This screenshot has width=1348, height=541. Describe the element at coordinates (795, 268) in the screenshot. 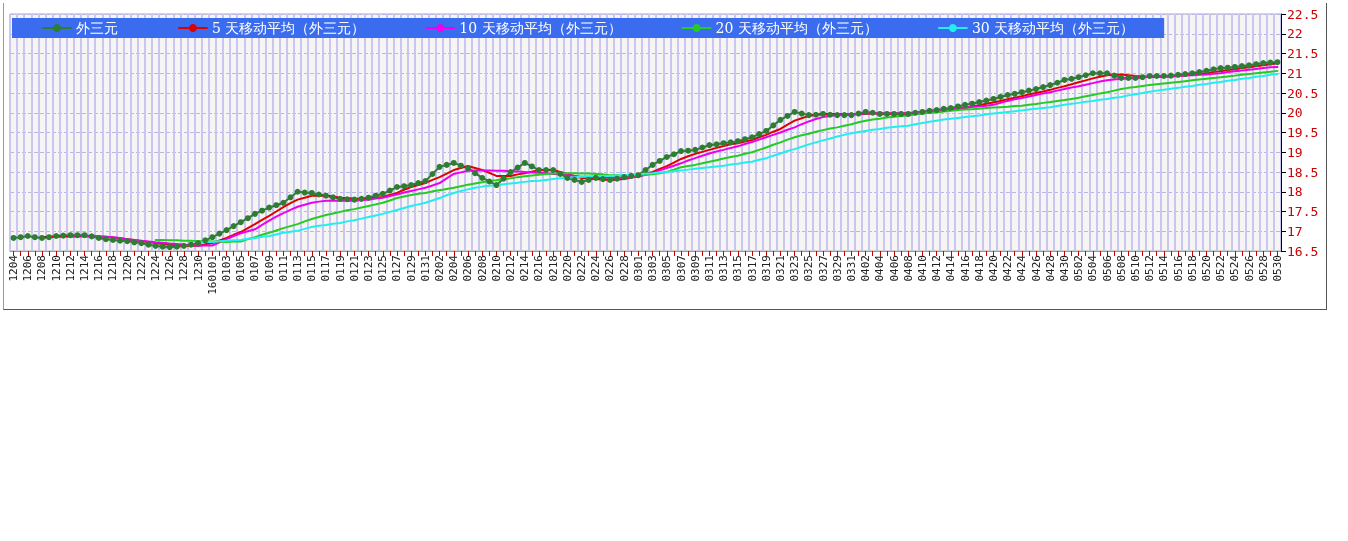

I see `x-tick-label: 0323` at that location.